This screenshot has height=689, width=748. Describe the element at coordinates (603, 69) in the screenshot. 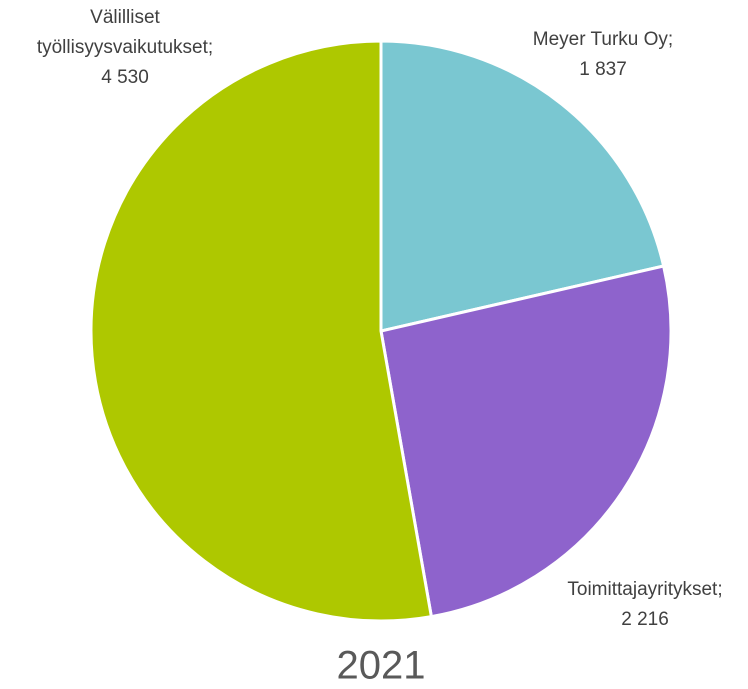

I see `slice-value-label: 1 837` at that location.